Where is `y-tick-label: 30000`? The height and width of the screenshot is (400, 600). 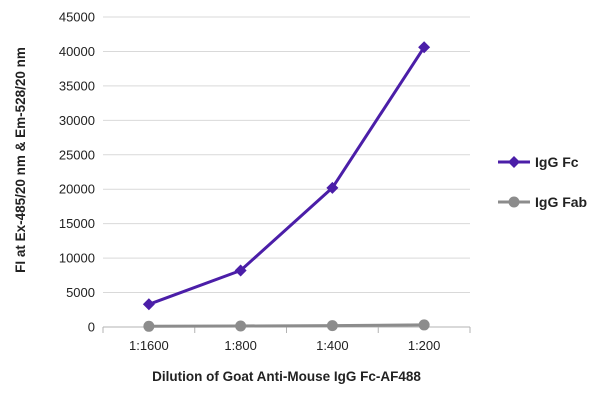
y-tick-label: 30000 is located at coordinates (77, 120).